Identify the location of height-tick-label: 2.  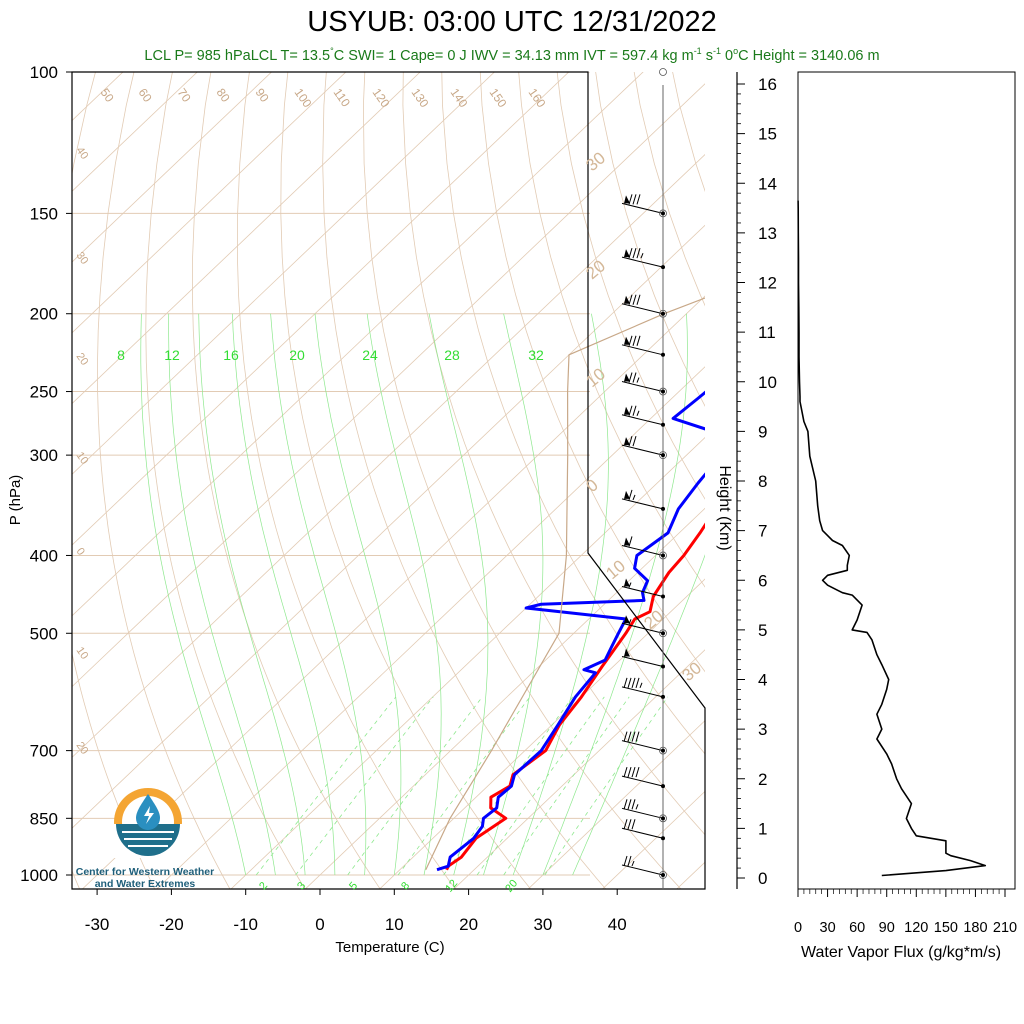
(762, 779).